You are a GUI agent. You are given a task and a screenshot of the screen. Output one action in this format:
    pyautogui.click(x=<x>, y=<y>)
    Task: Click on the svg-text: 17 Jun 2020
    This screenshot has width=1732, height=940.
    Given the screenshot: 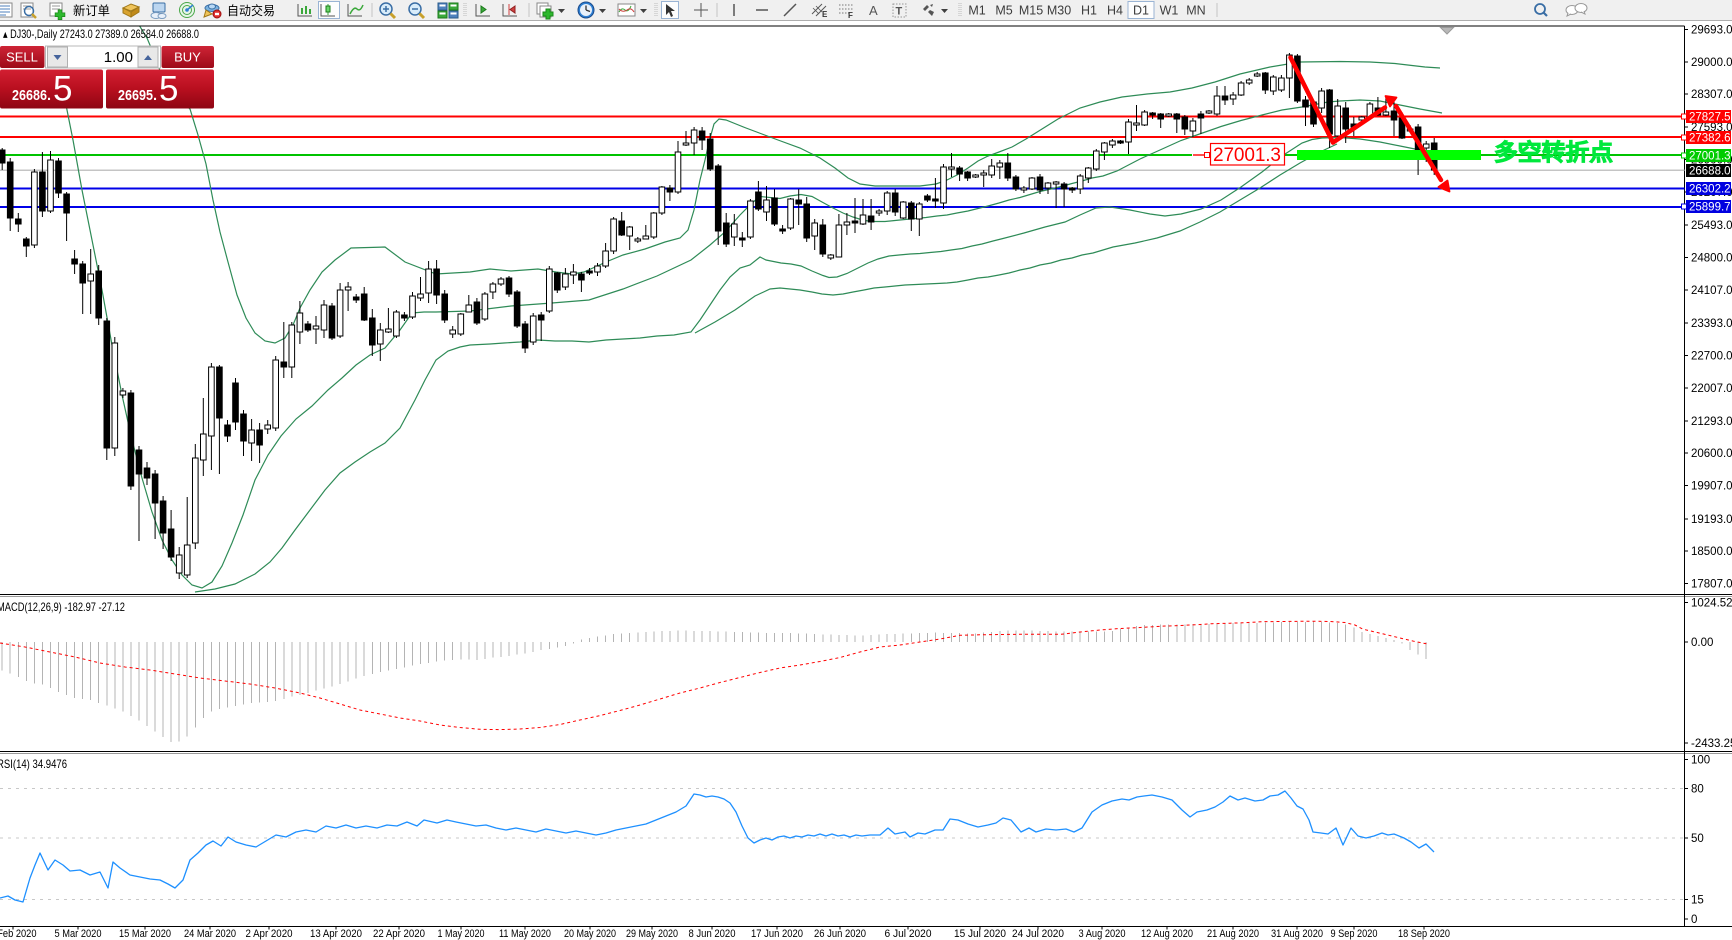 What is the action you would take?
    pyautogui.click(x=777, y=934)
    